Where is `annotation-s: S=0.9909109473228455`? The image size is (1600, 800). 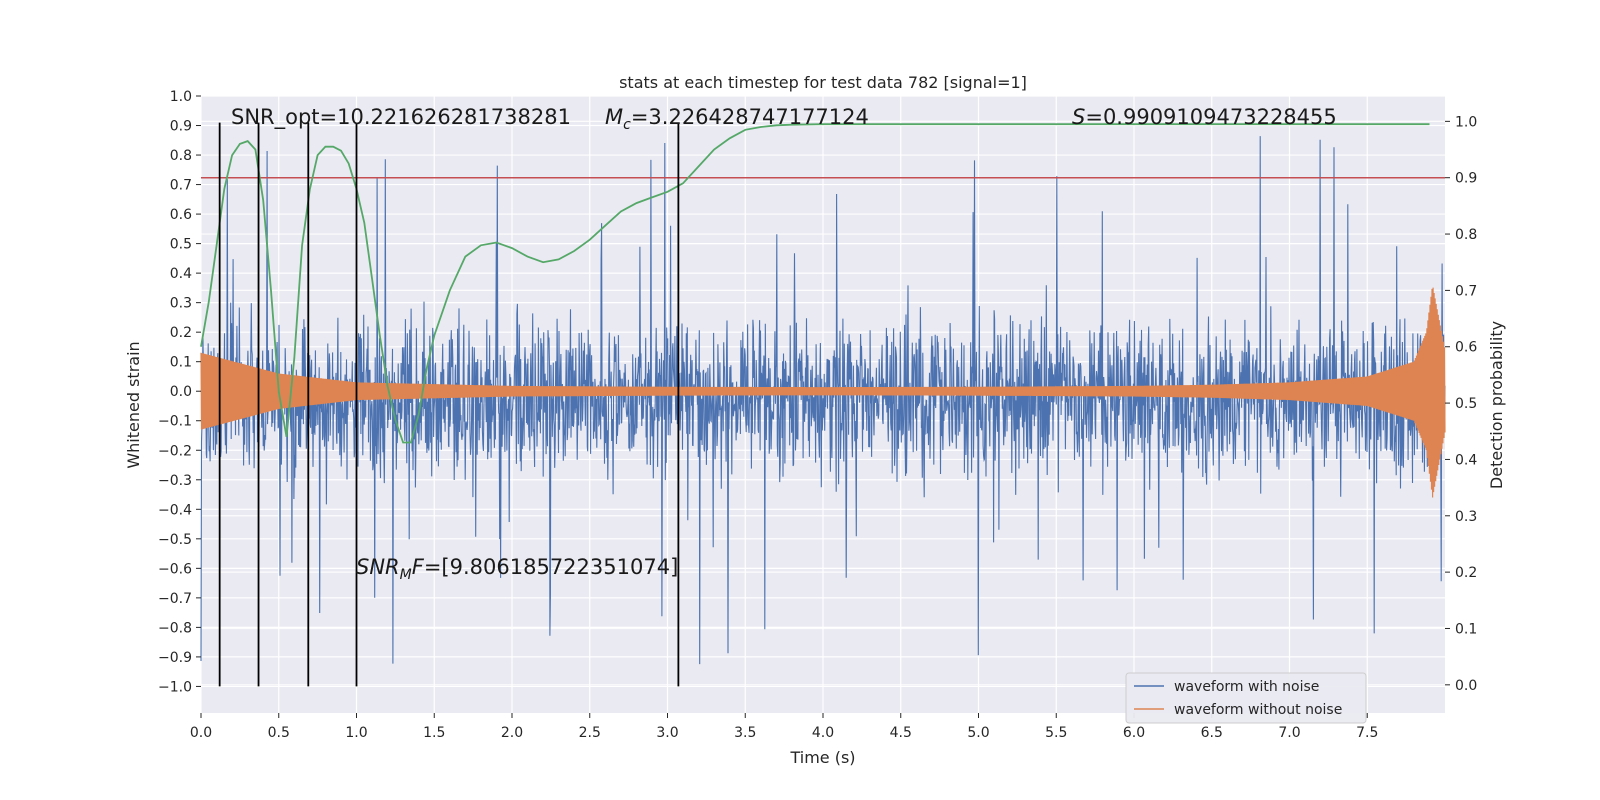 annotation-s: S=0.9909109473228455 is located at coordinates (1204, 117).